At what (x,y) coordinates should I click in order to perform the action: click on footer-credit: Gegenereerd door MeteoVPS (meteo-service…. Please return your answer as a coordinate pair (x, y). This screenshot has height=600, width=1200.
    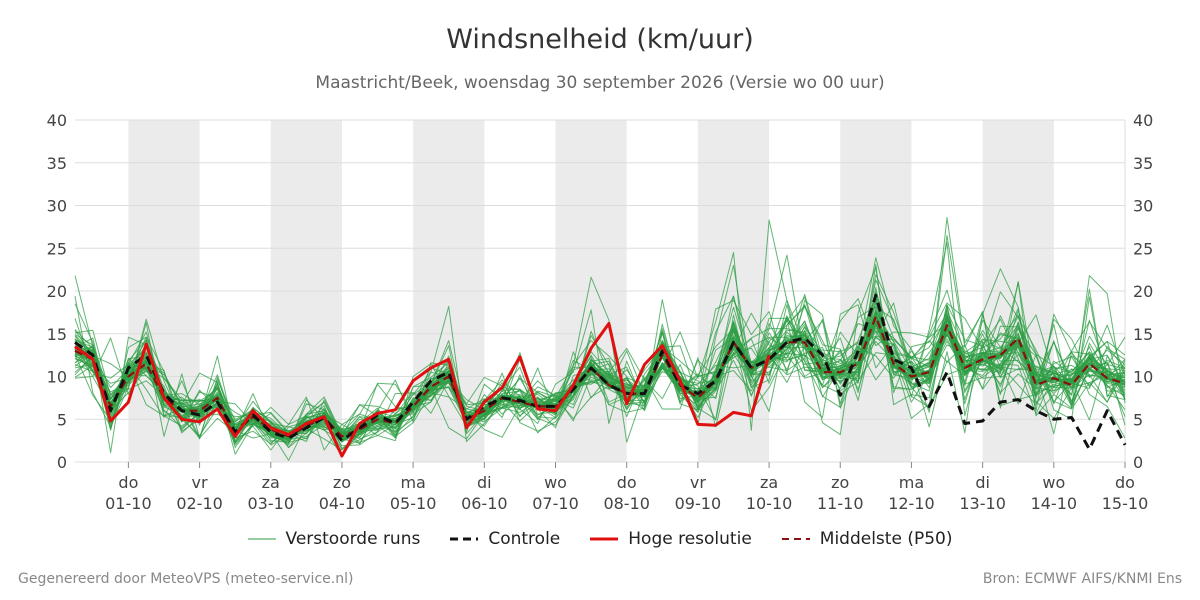
    Looking at the image, I should click on (186, 579).